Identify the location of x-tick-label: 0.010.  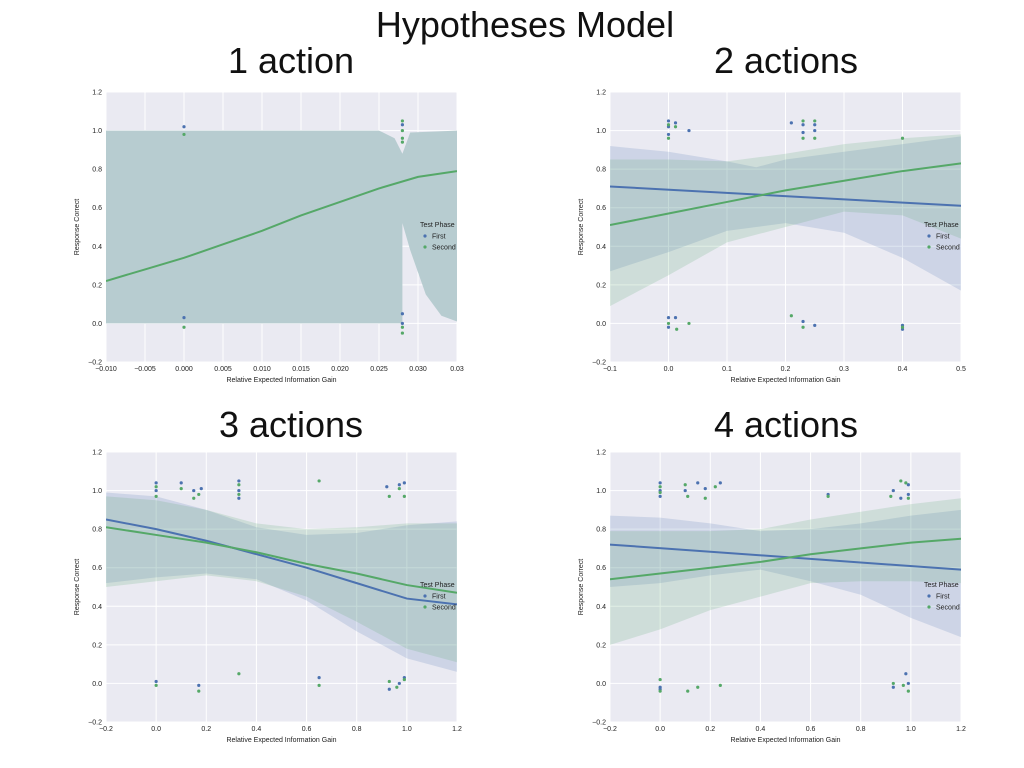
(262, 369).